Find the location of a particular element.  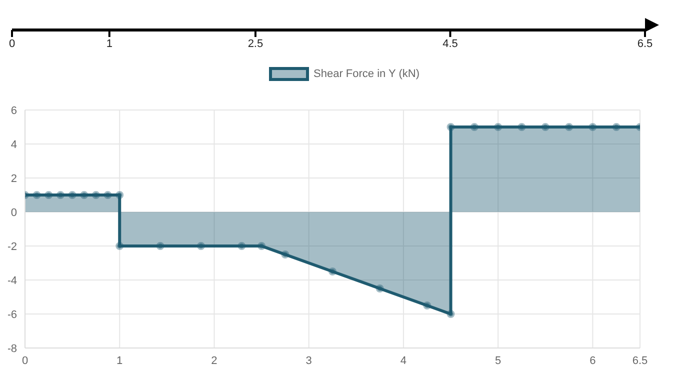

y-tick-label: 6 is located at coordinates (13, 110).